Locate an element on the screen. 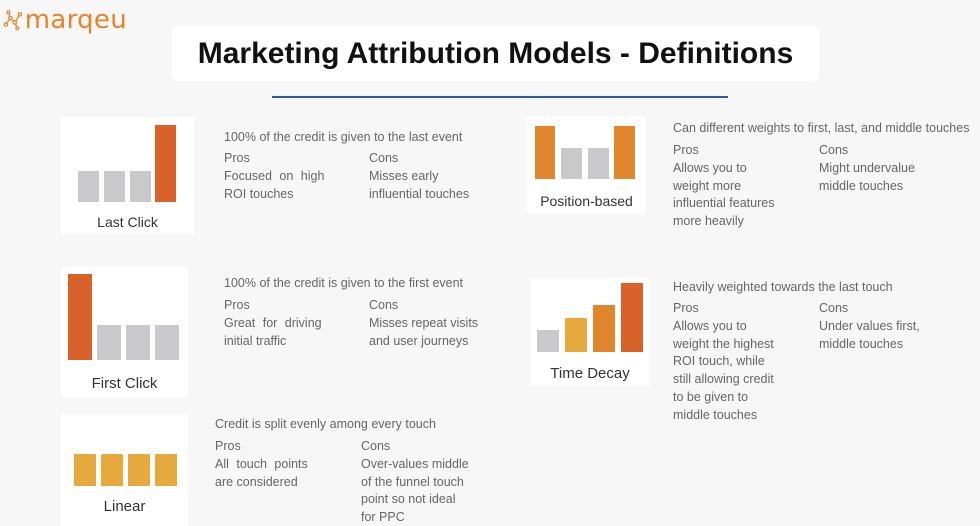  cons-line: point so not ideal is located at coordinates (408, 499).